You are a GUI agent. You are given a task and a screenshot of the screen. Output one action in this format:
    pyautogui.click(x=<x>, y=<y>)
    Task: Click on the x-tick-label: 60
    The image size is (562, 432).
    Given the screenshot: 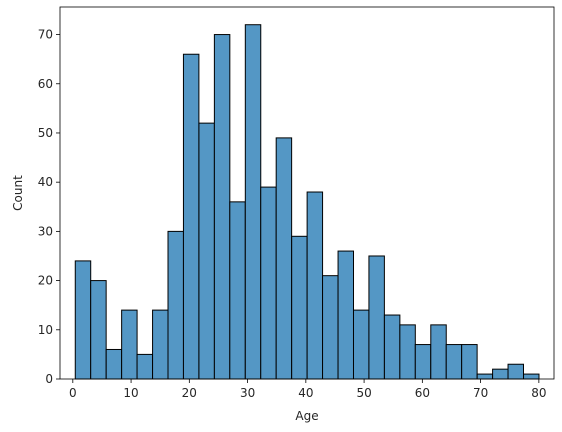 What is the action you would take?
    pyautogui.click(x=422, y=393)
    